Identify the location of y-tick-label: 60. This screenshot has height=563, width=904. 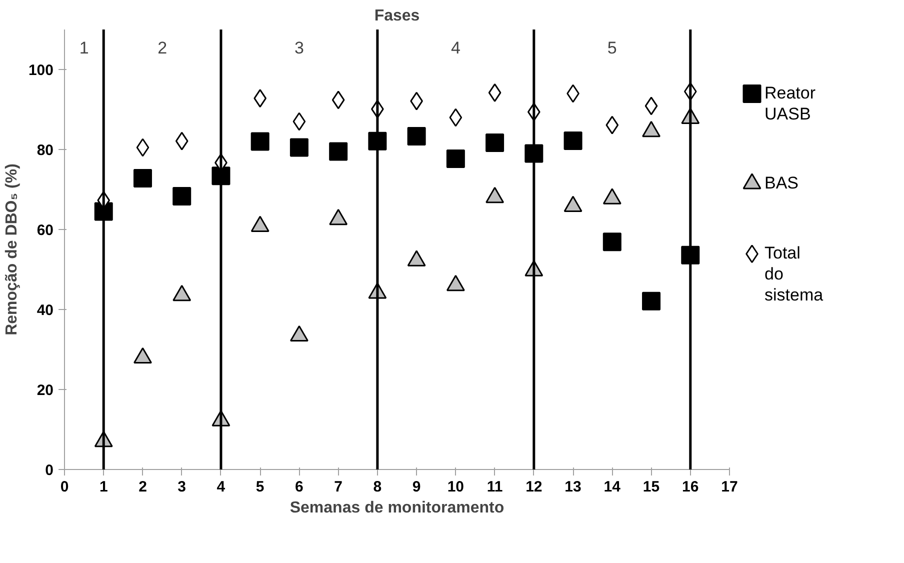
(45, 230).